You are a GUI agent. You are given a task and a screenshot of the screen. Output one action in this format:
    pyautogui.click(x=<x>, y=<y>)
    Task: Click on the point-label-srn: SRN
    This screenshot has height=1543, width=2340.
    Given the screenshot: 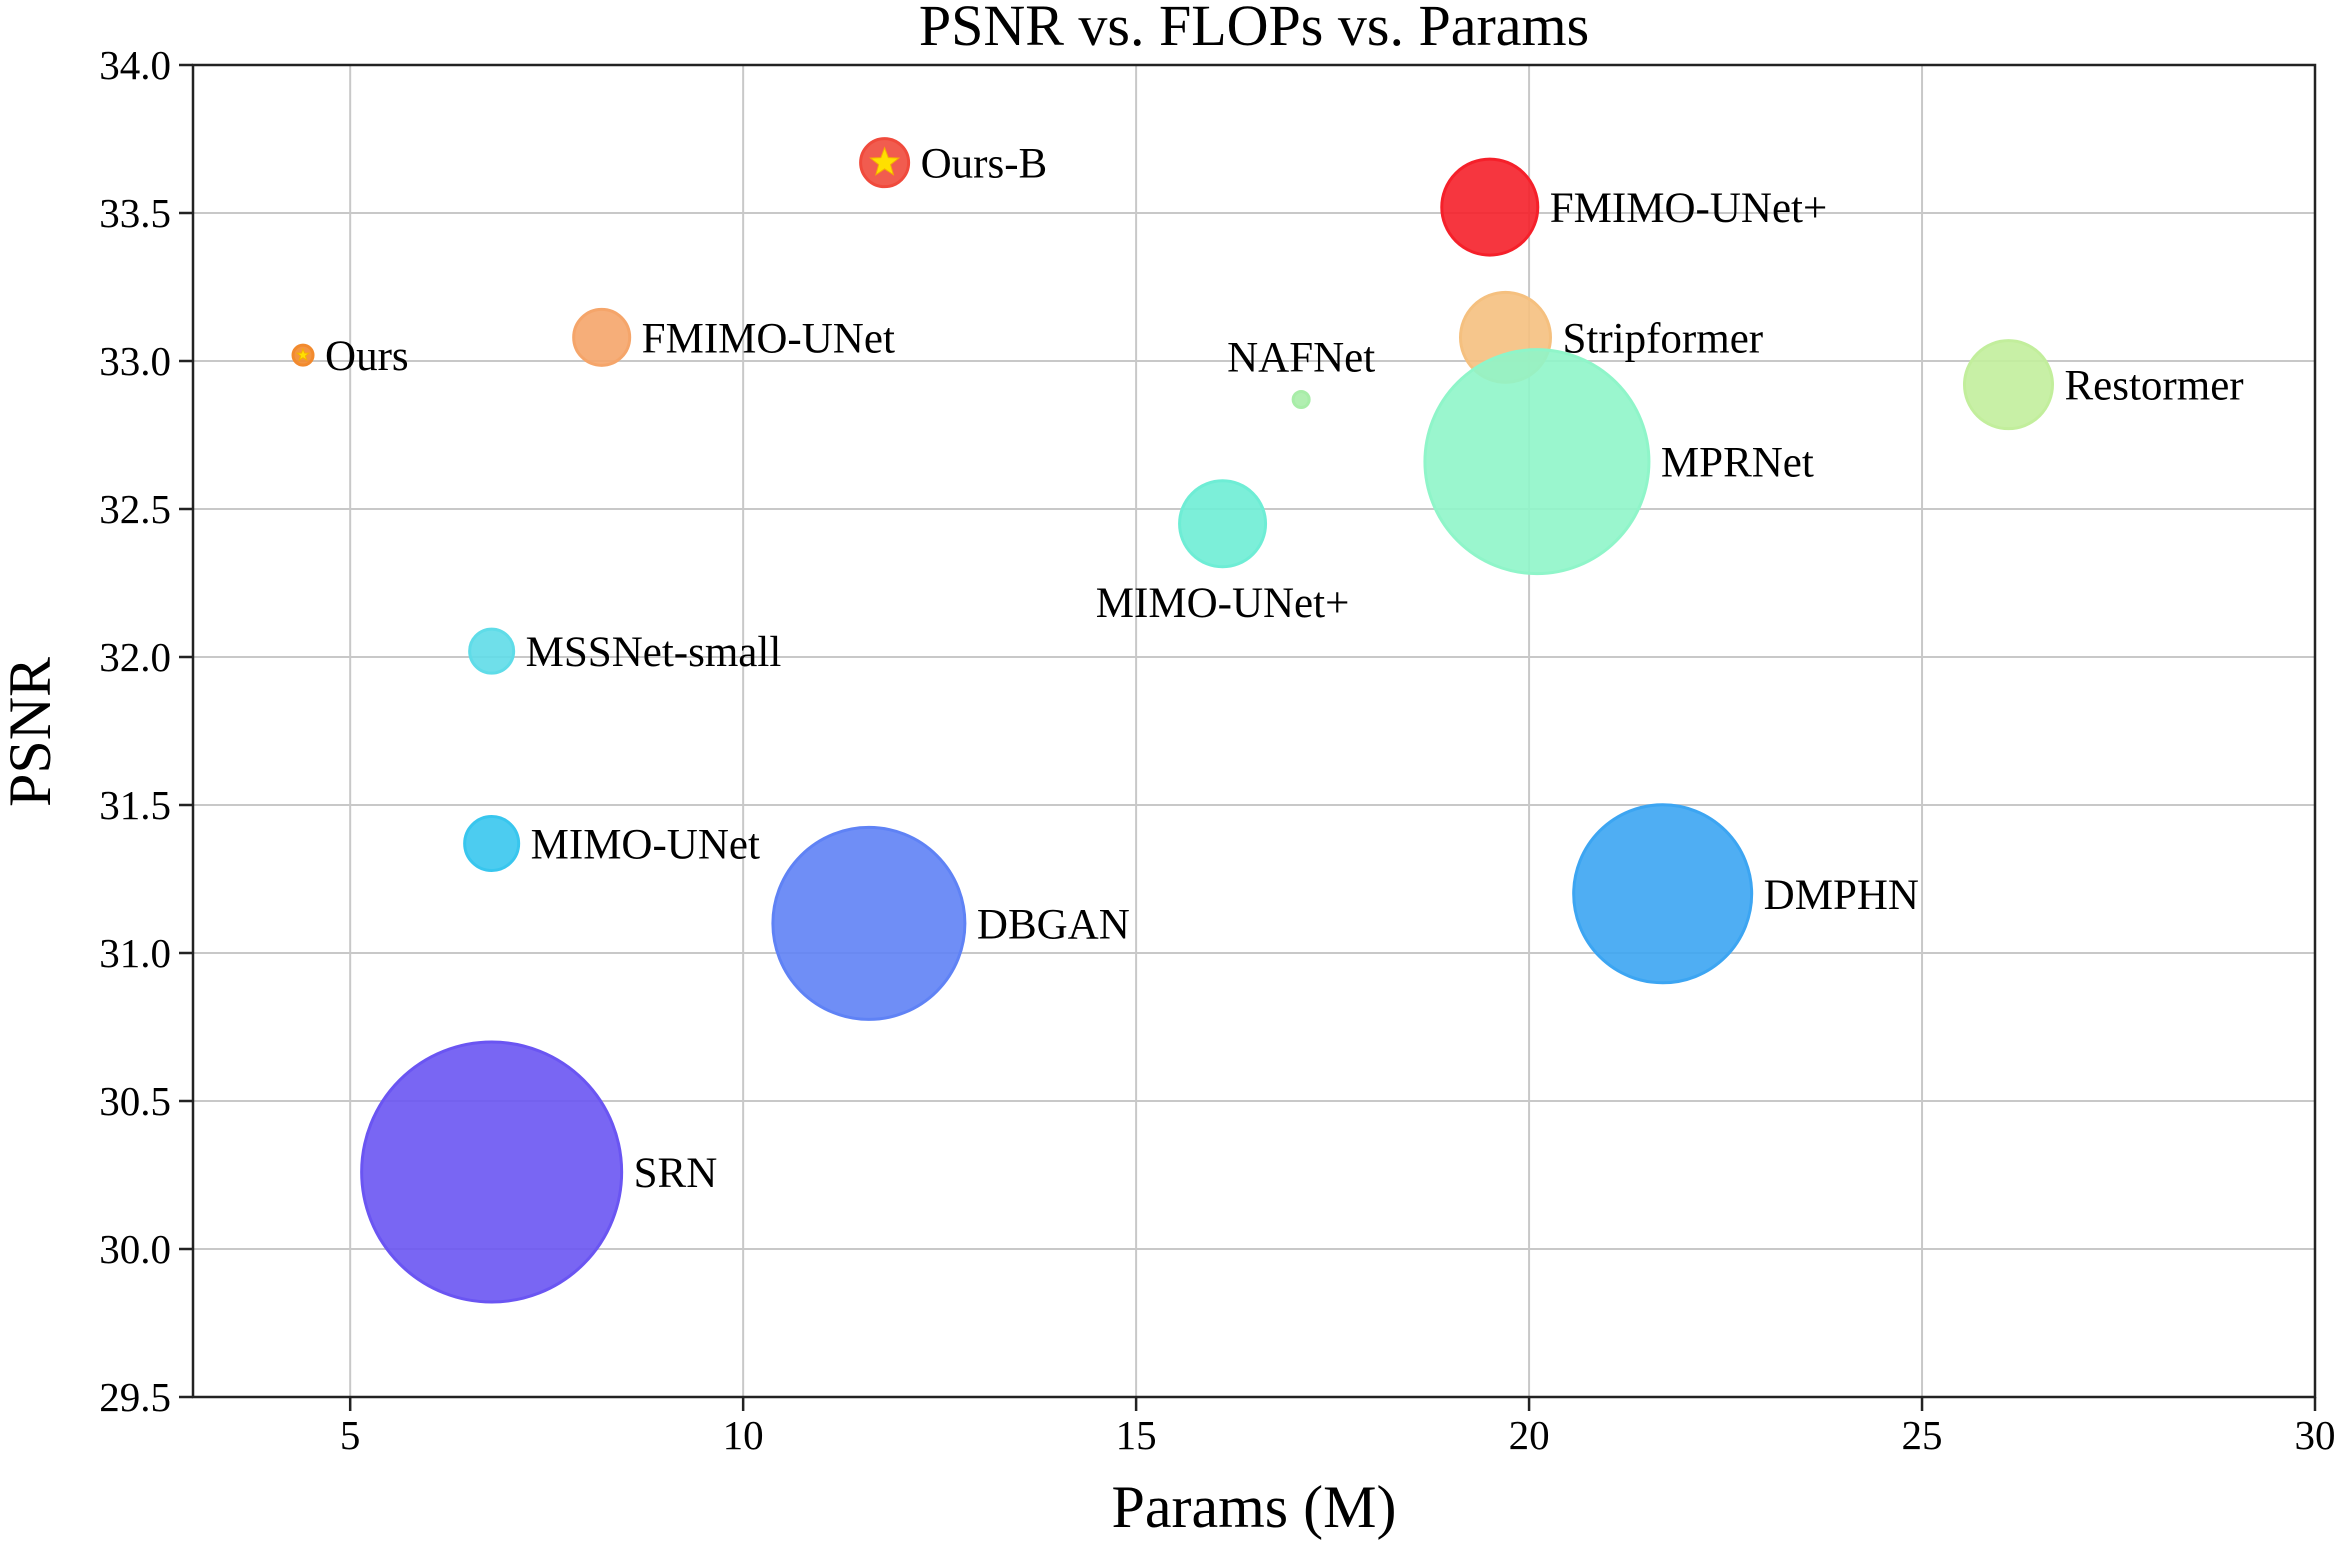 What is the action you would take?
    pyautogui.click(x=676, y=1173)
    